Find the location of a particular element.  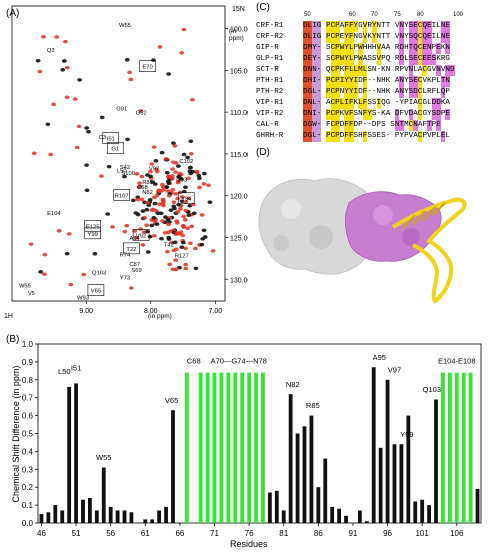

peak-label: Q103 is located at coordinates (99, 273).